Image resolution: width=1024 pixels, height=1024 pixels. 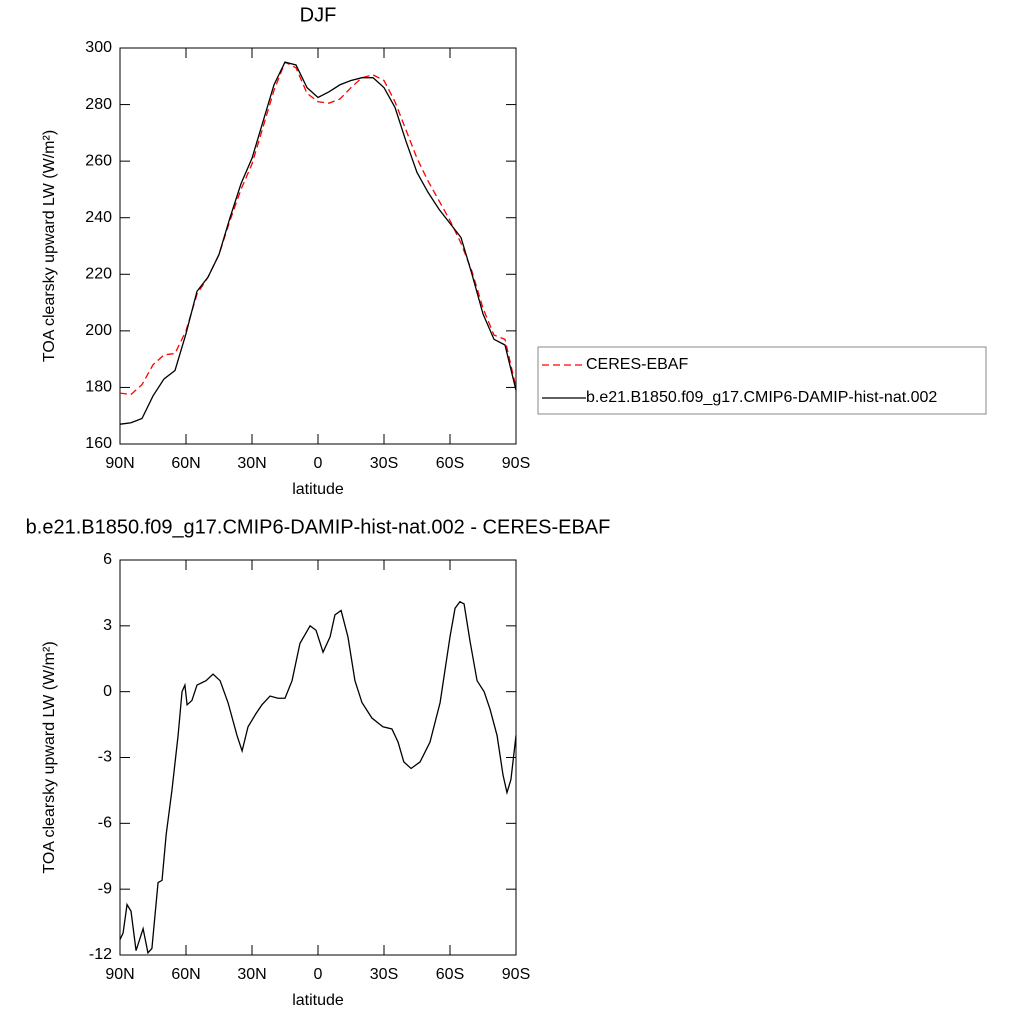 I want to click on y-tick-label: 0, so click(x=107, y=691).